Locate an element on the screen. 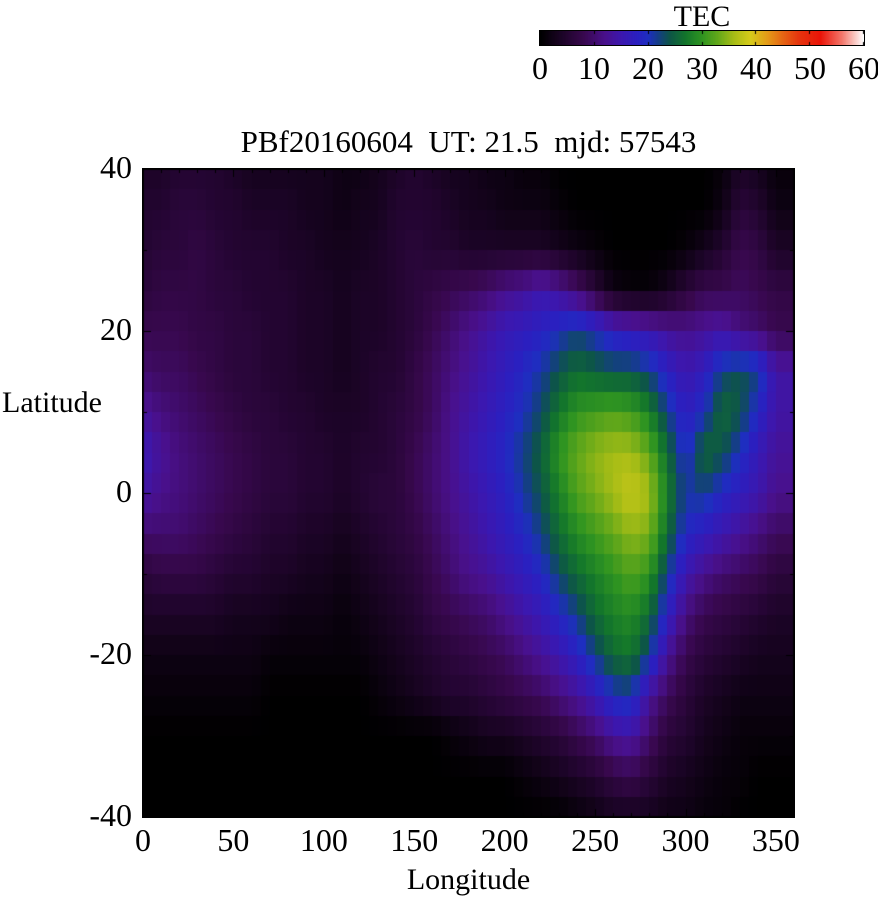 The image size is (878, 900). x-tick-label: 50 is located at coordinates (233, 840).